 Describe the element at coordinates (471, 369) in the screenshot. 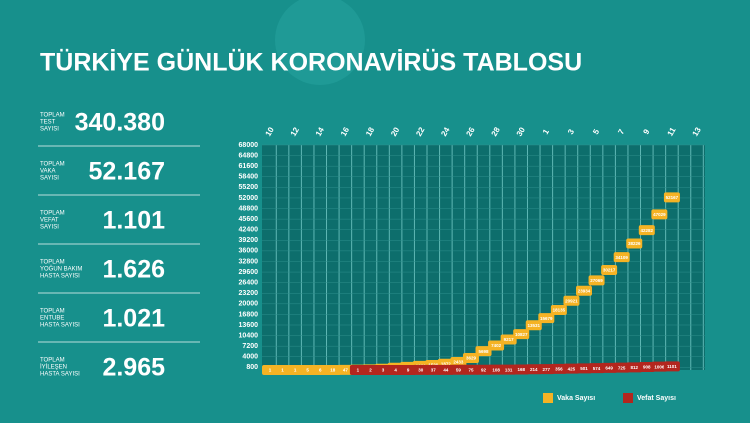

I see `data-label: 75` at that location.